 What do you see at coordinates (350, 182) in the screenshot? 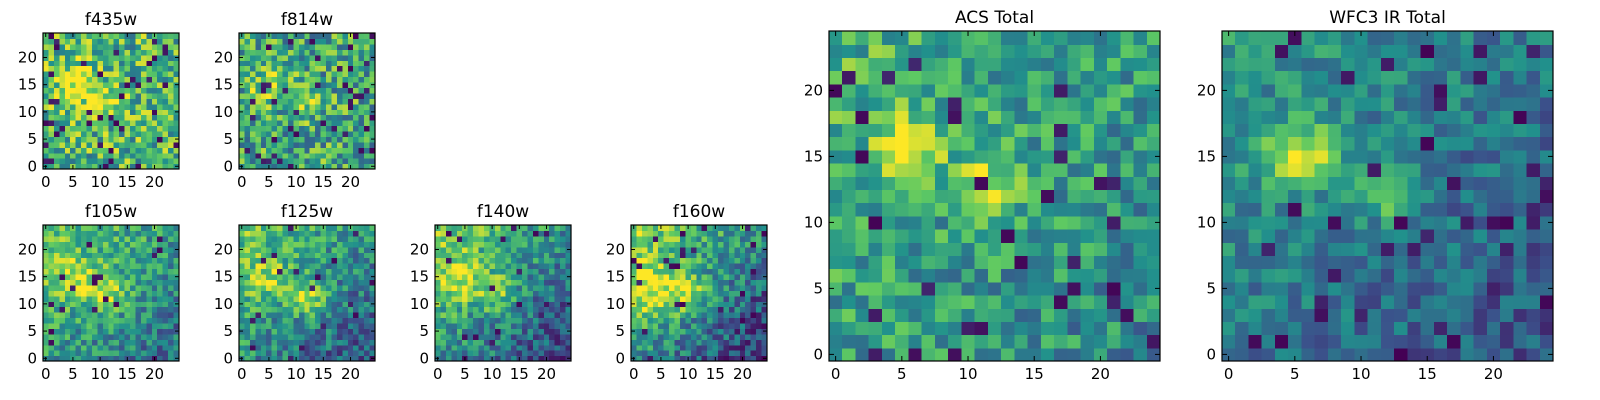
I see `x-tick-label: 20` at bounding box center [350, 182].